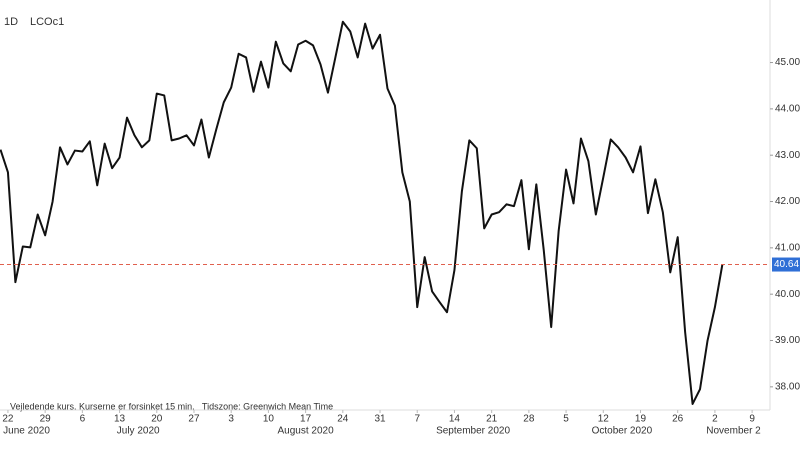 Image resolution: width=800 pixels, height=450 pixels. What do you see at coordinates (787, 201) in the screenshot?
I see `y-tick-label: 42.00` at bounding box center [787, 201].